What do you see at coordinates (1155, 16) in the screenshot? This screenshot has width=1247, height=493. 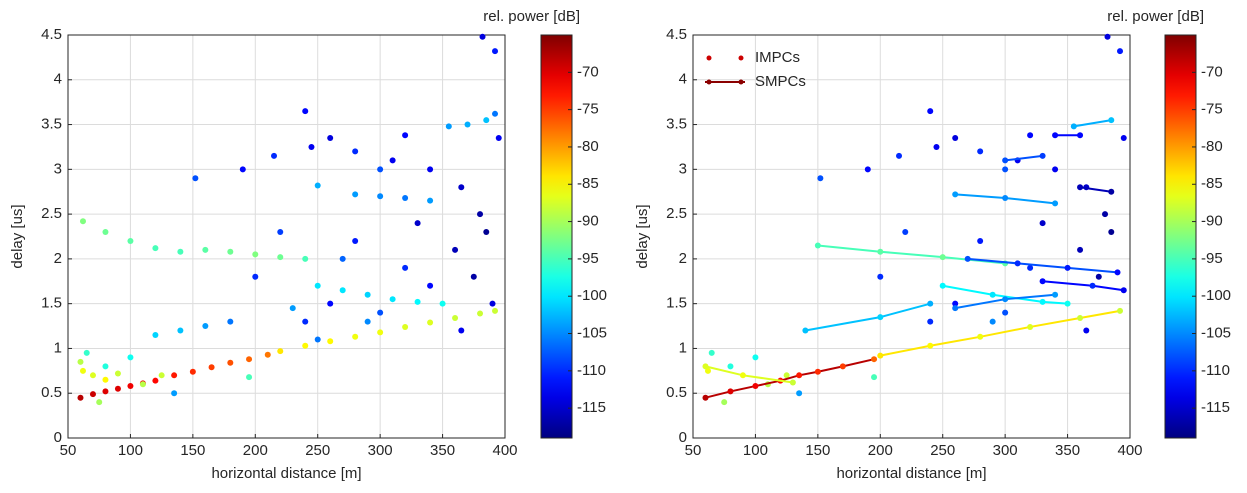 I see `colorbar-label: rel. power [dB]` at bounding box center [1155, 16].